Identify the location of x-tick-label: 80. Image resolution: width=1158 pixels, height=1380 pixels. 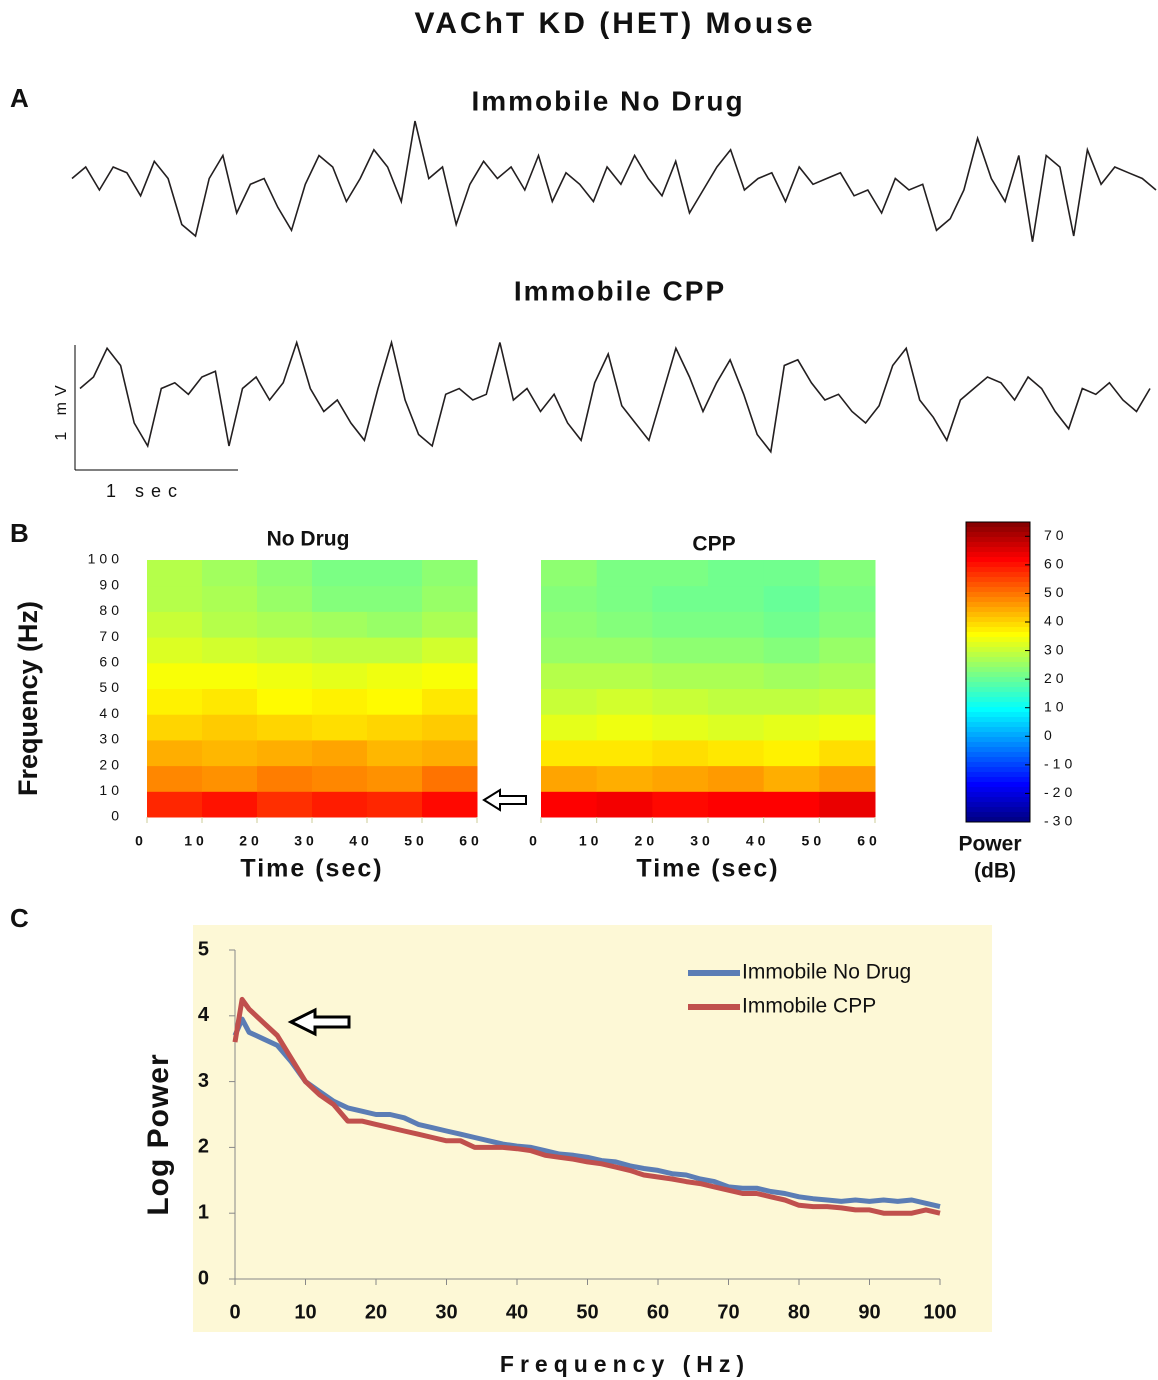
(799, 1312).